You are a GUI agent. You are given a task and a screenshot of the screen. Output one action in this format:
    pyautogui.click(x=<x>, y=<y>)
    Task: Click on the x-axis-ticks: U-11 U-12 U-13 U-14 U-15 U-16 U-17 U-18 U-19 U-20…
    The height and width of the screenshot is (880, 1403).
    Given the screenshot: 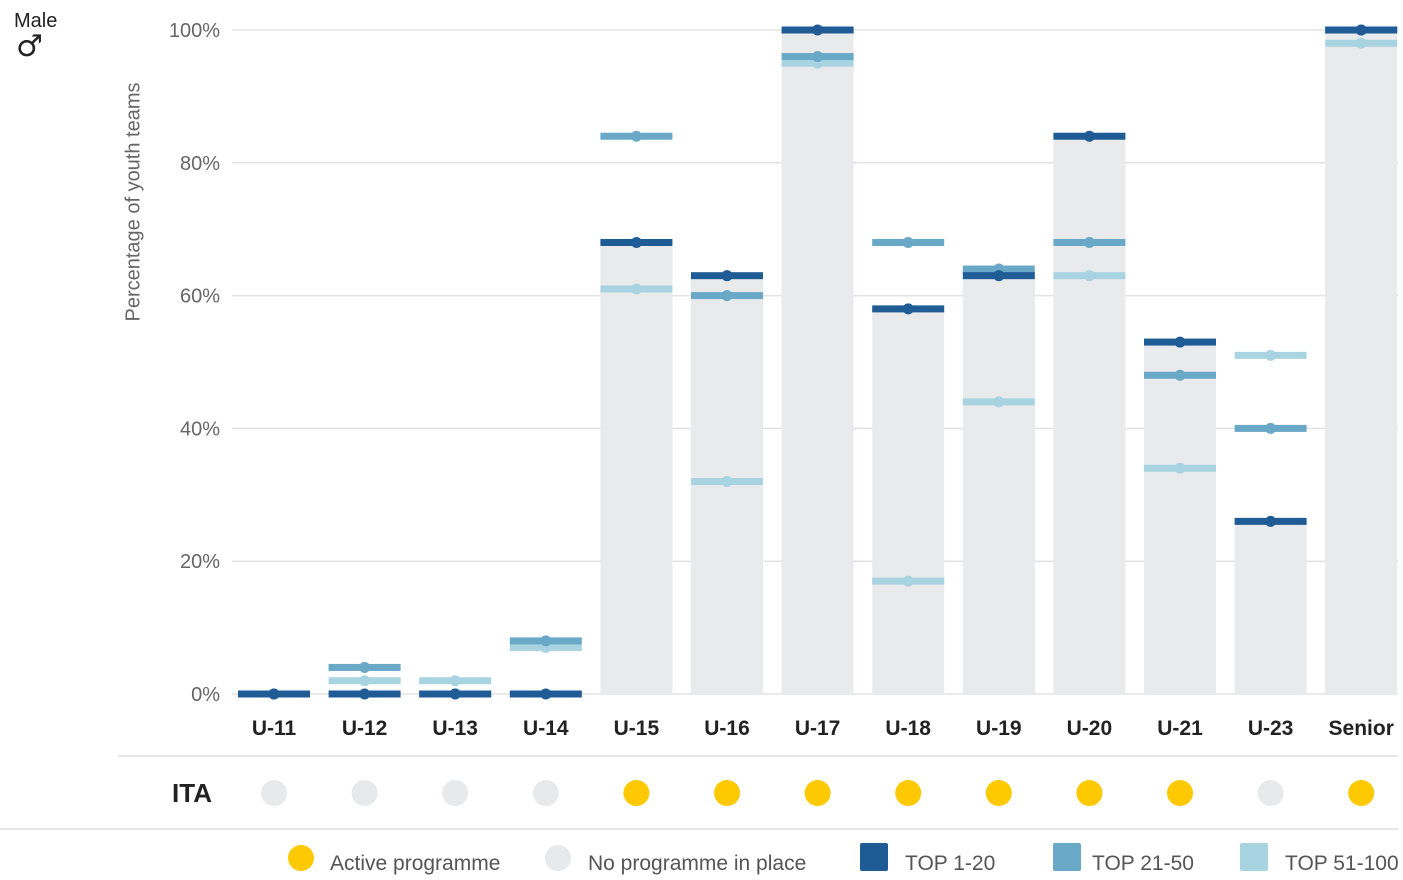 What is the action you would take?
    pyautogui.click(x=823, y=728)
    